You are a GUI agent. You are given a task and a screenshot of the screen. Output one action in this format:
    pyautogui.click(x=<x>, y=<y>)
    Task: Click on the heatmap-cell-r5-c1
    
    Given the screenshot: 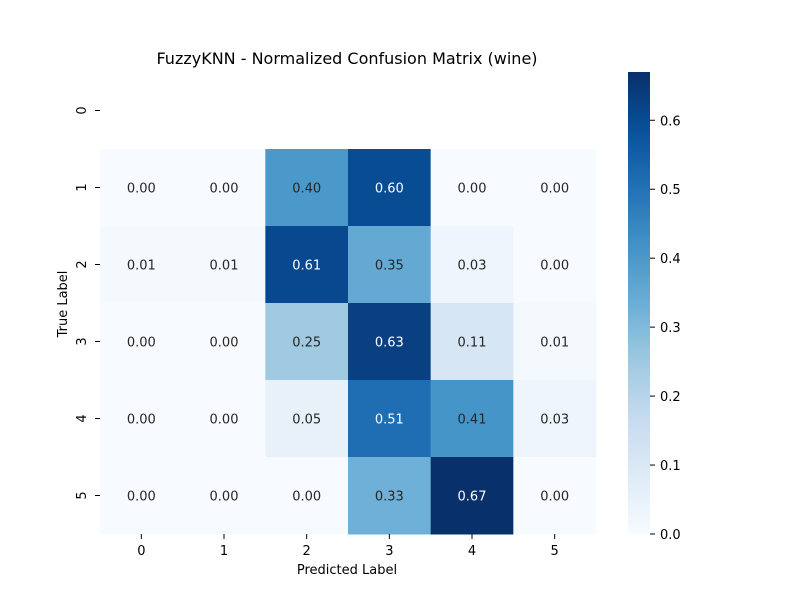 What is the action you would take?
    pyautogui.click(x=224, y=496)
    